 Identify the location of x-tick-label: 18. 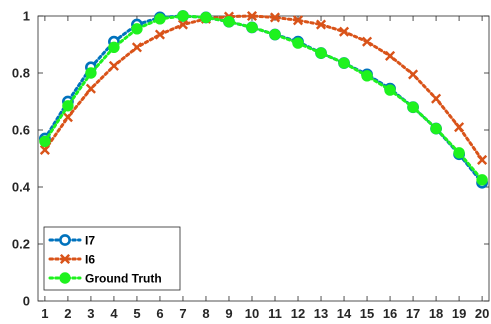
(436, 313).